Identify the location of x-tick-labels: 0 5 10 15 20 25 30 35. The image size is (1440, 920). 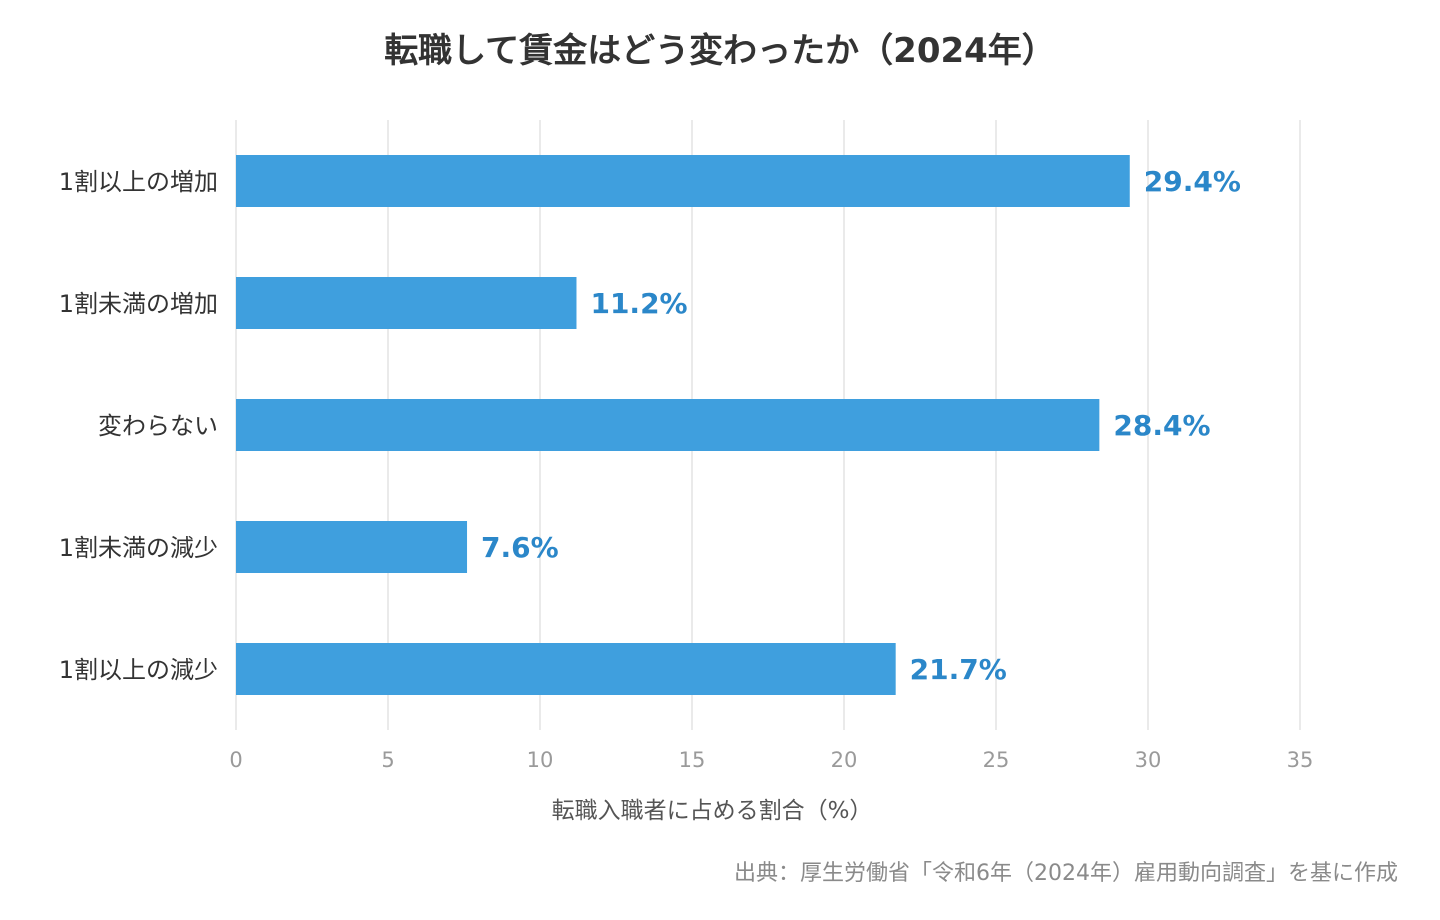
(771, 760).